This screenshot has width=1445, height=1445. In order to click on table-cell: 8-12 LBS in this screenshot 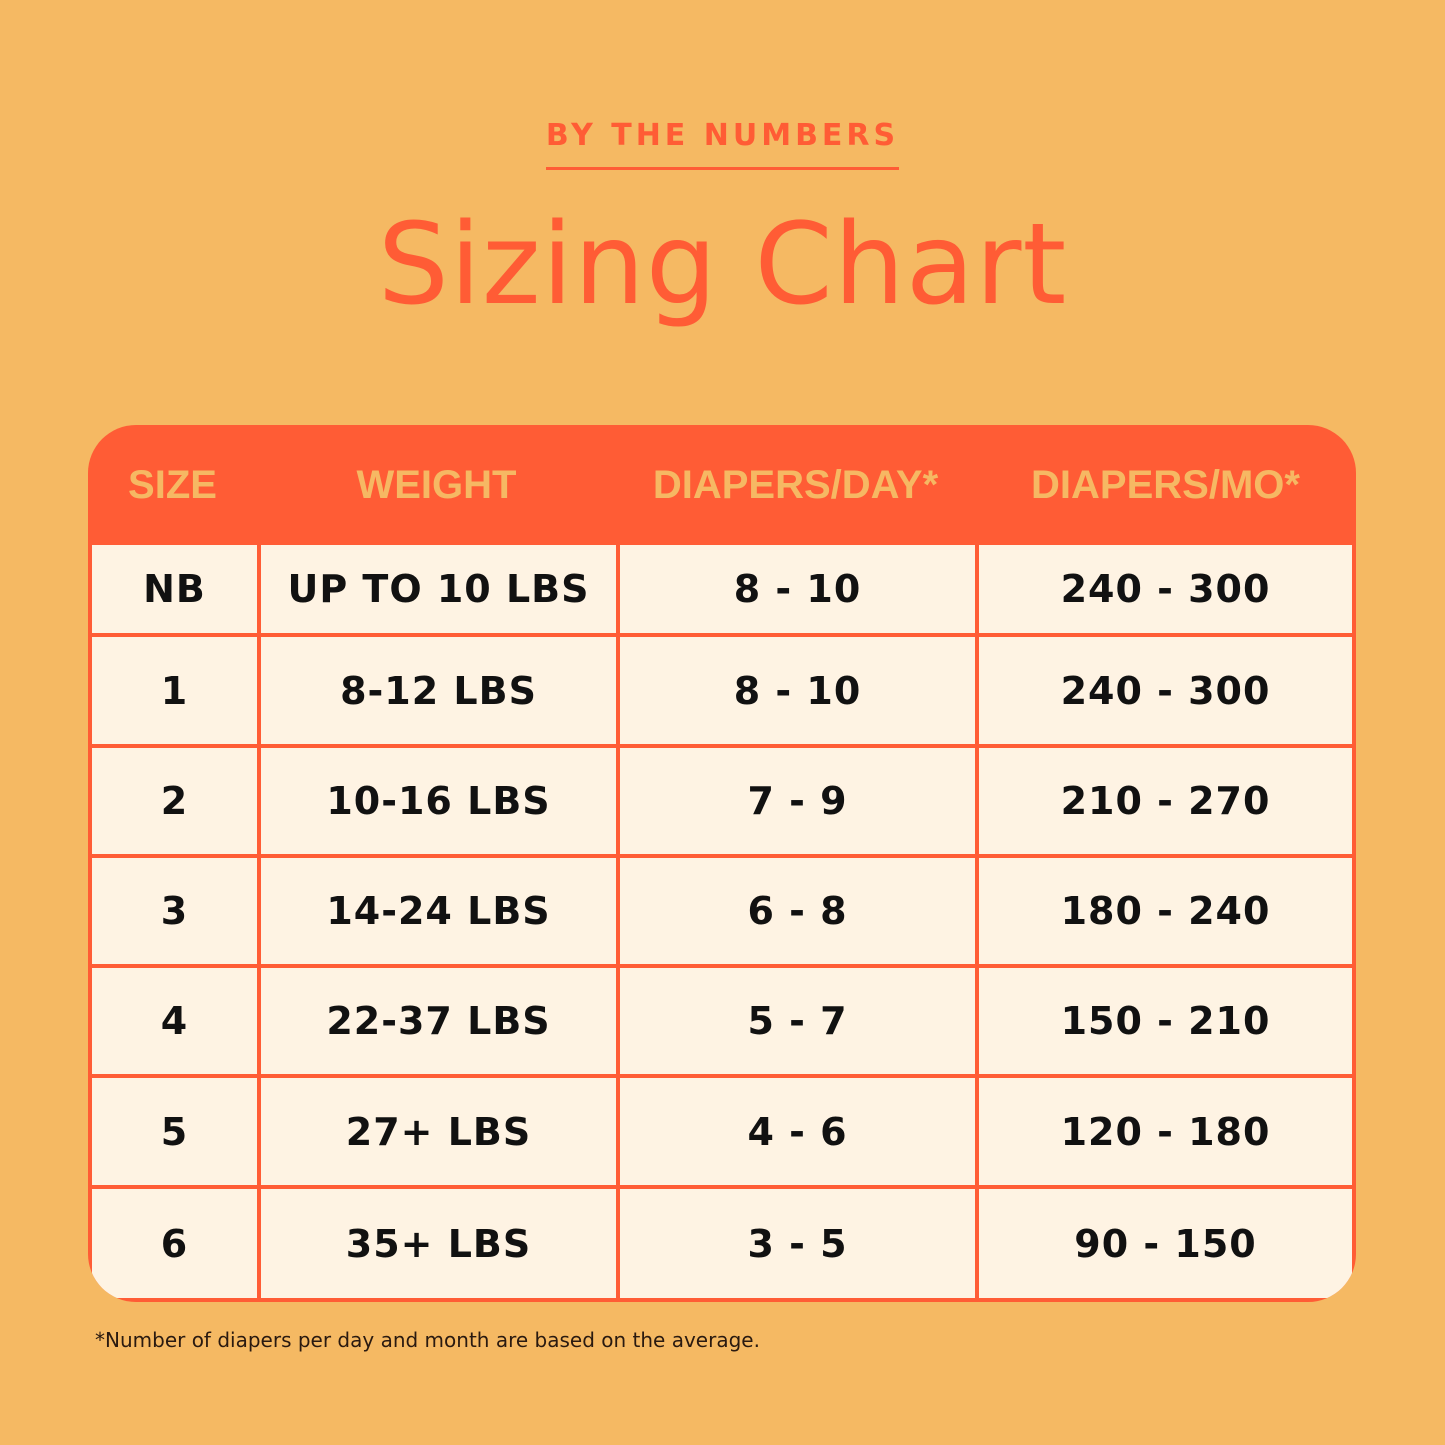, I will do `click(438, 690)`.